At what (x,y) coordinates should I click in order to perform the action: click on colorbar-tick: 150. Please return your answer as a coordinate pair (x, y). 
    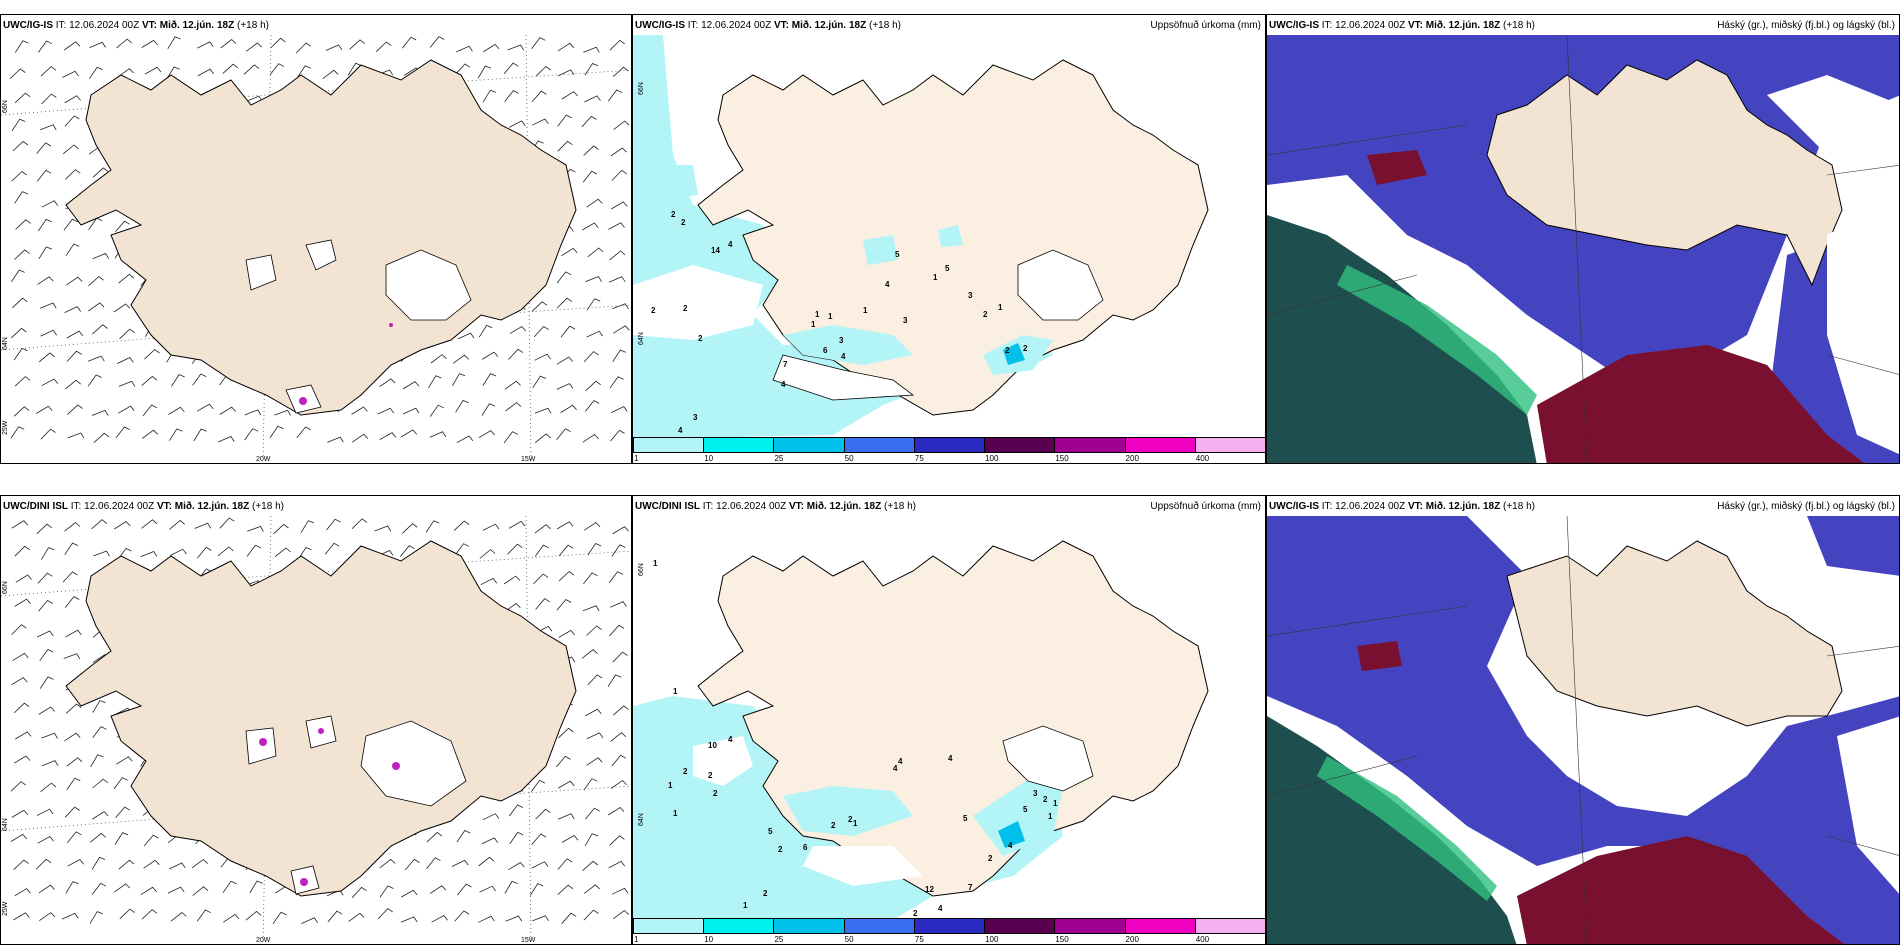
    Looking at the image, I should click on (1062, 458).